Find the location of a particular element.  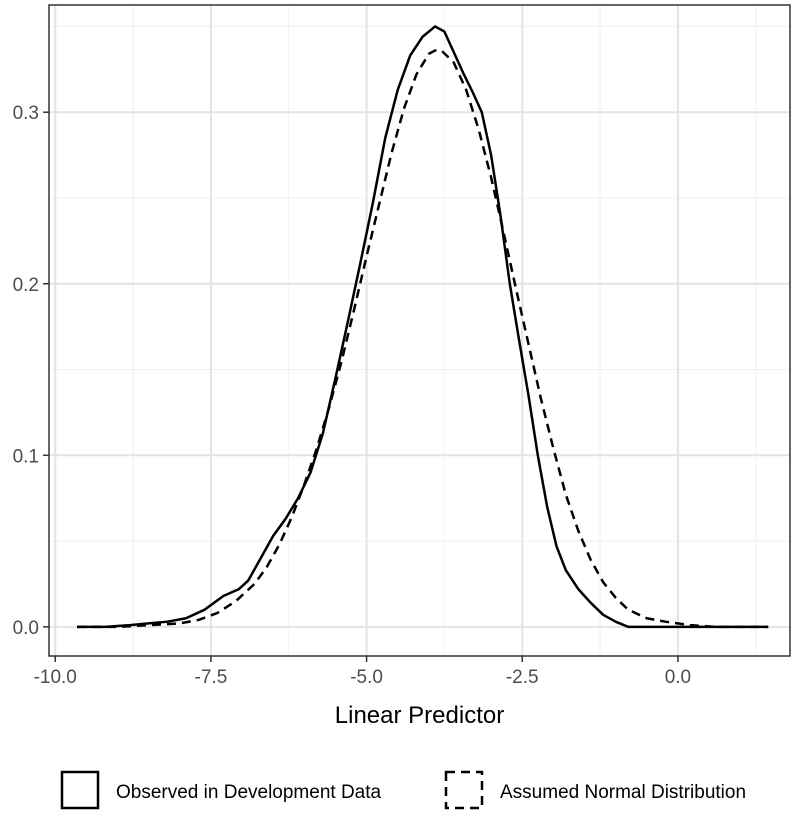

x-axis-title: Linear Predictor is located at coordinates (419, 715).